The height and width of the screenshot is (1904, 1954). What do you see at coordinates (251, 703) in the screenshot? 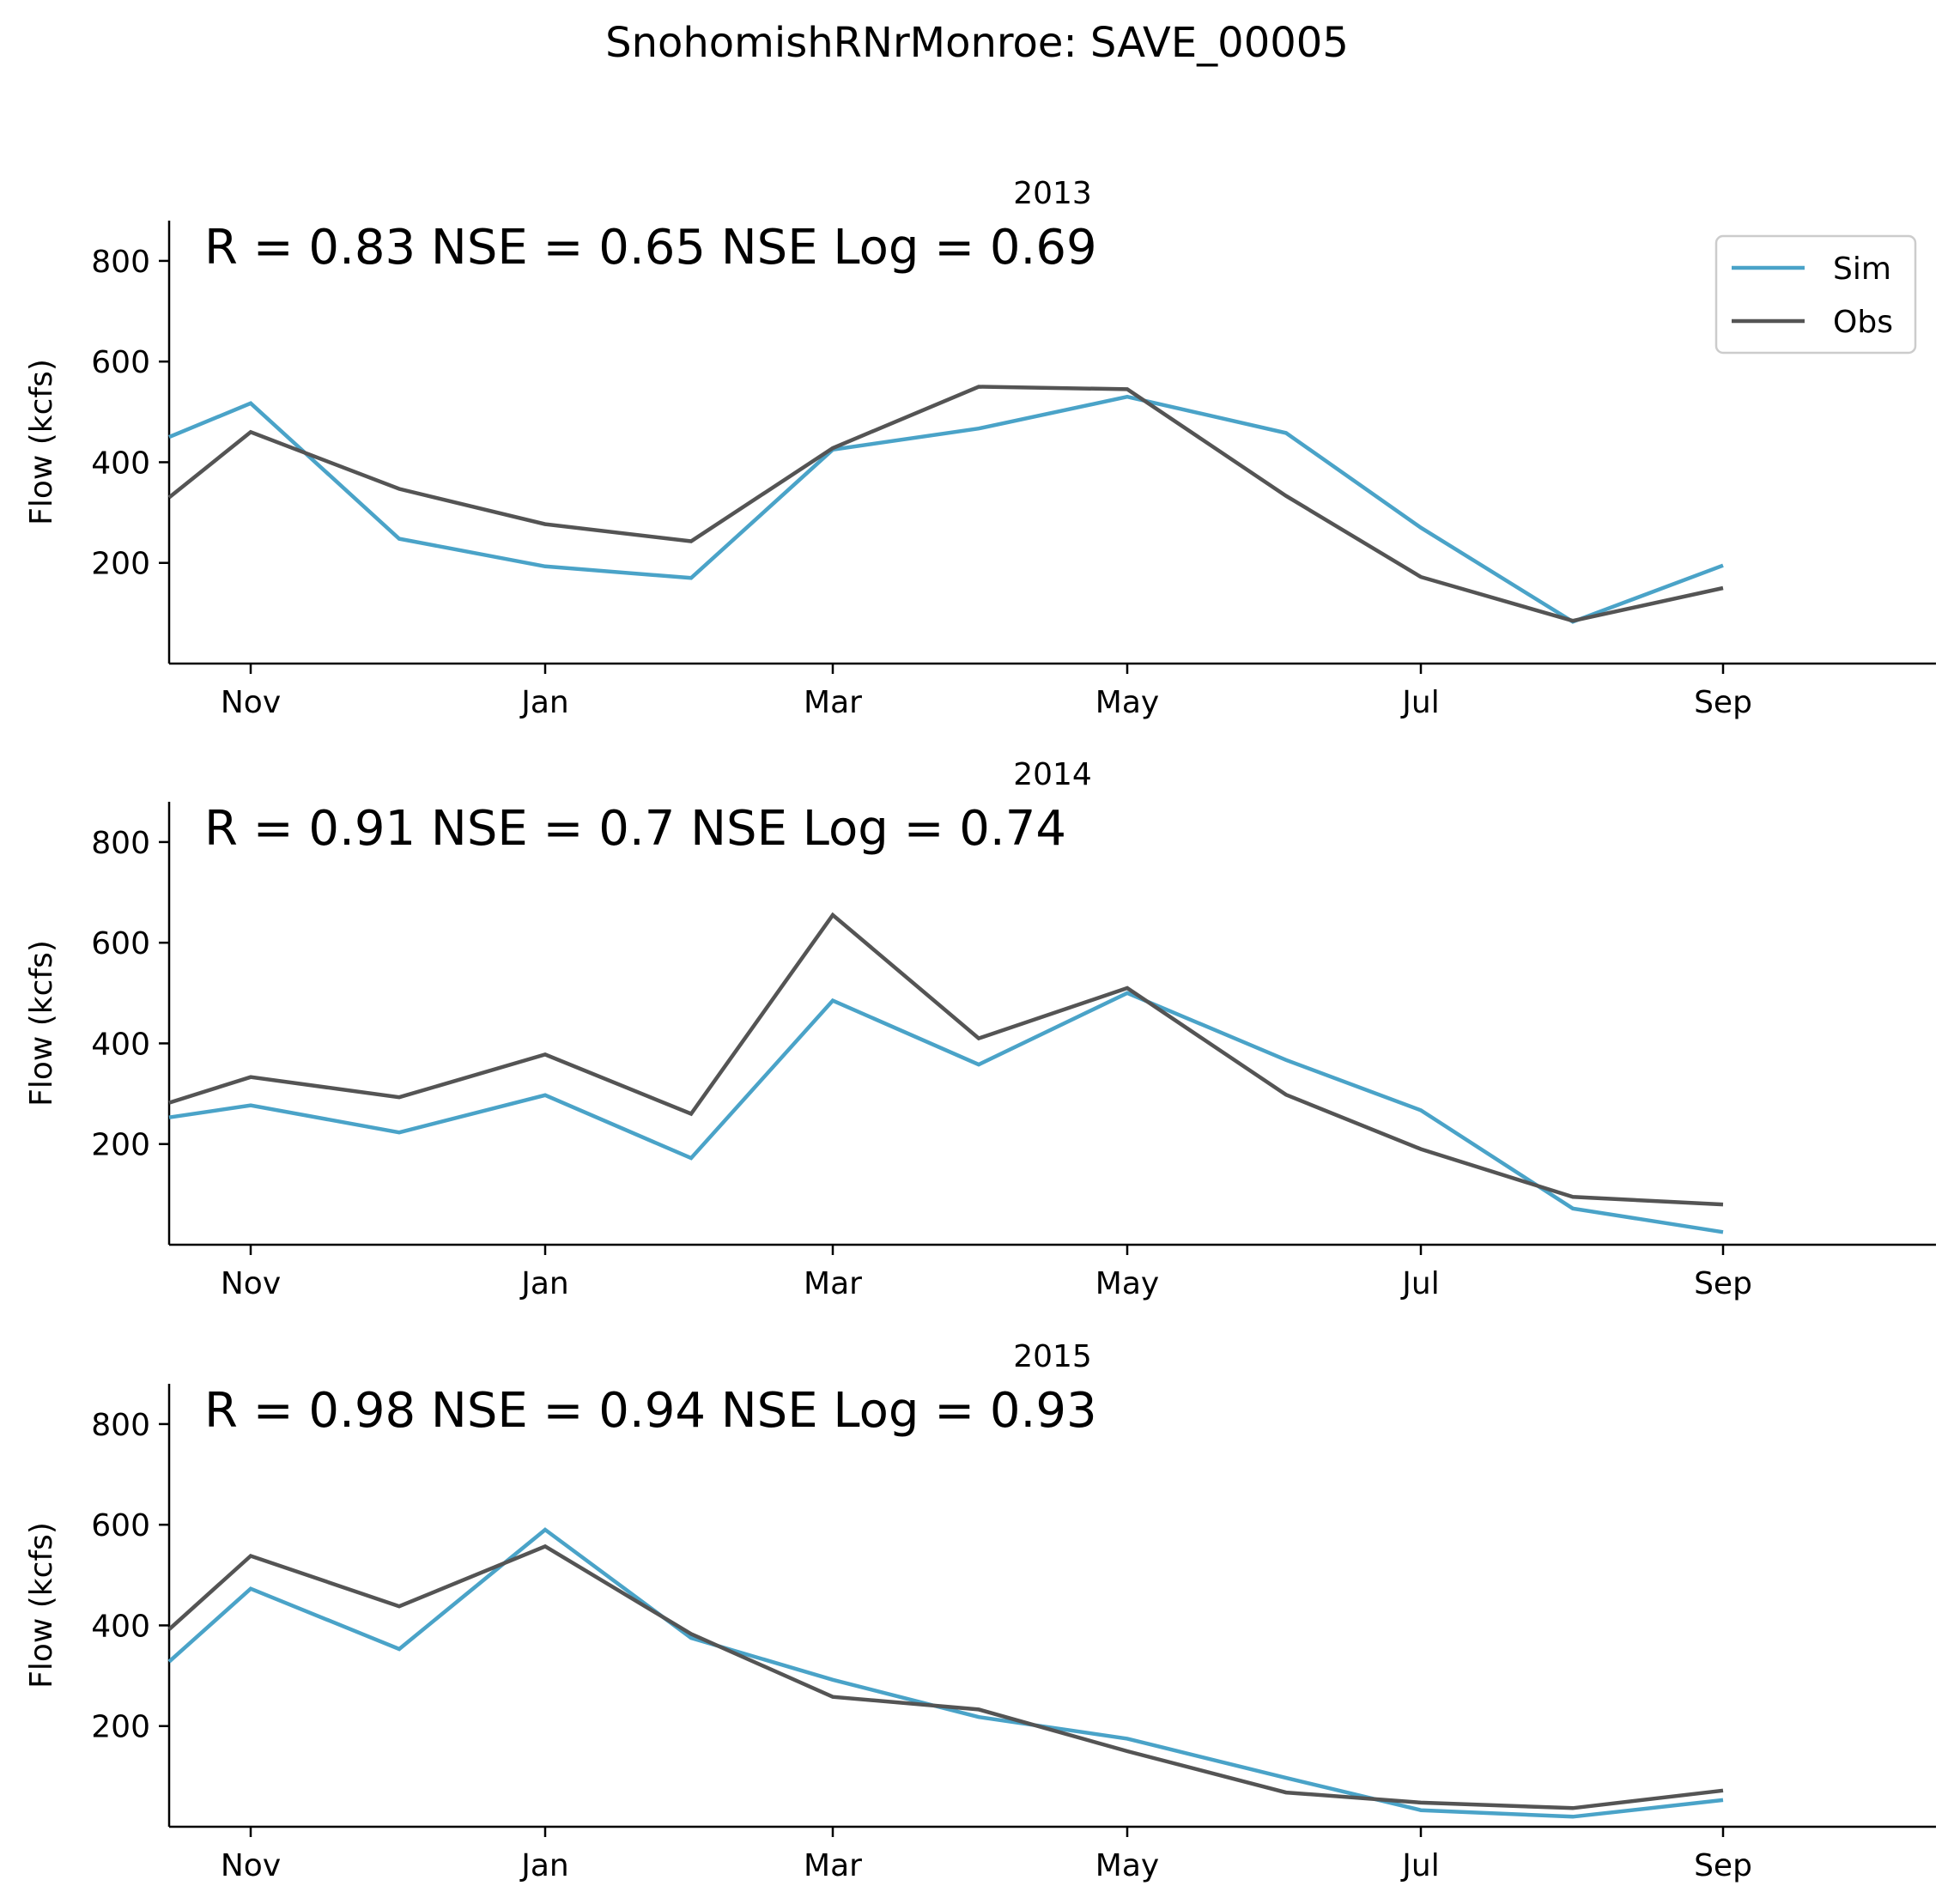
I see `panel-2013-x-tick-label: Nov` at bounding box center [251, 703].